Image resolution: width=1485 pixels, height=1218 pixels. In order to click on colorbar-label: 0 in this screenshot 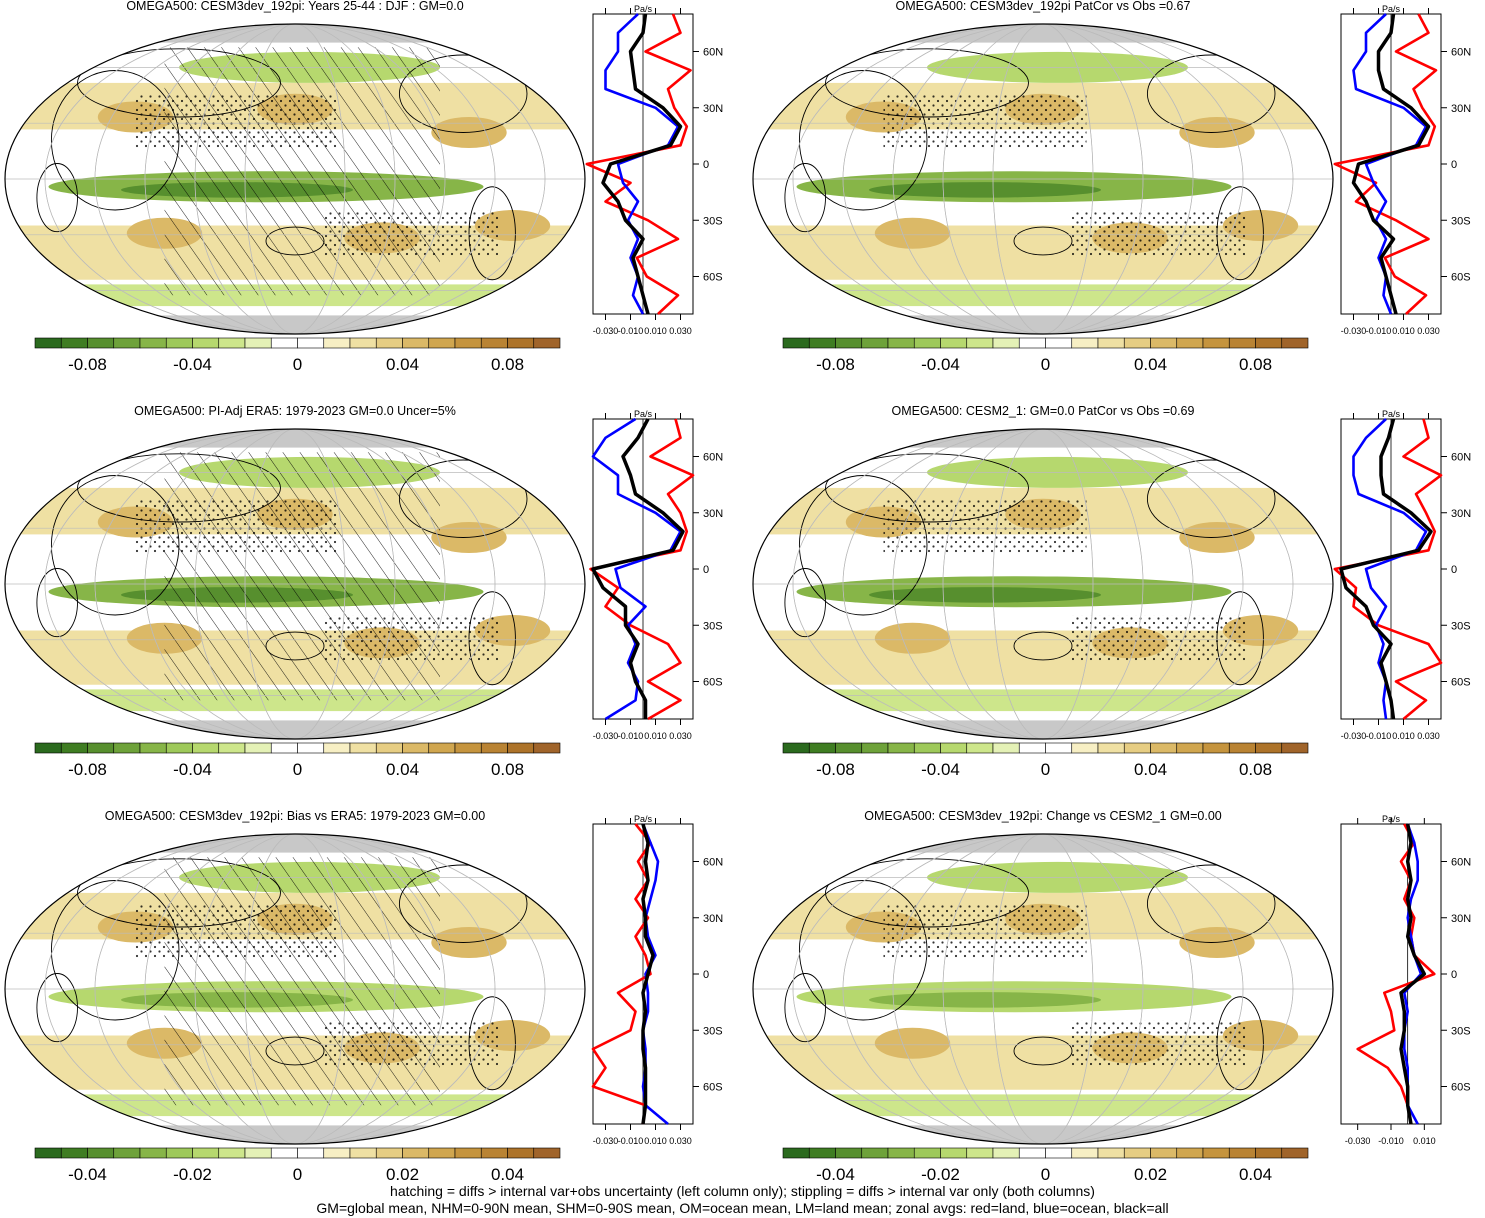, I will do `click(297, 1174)`.